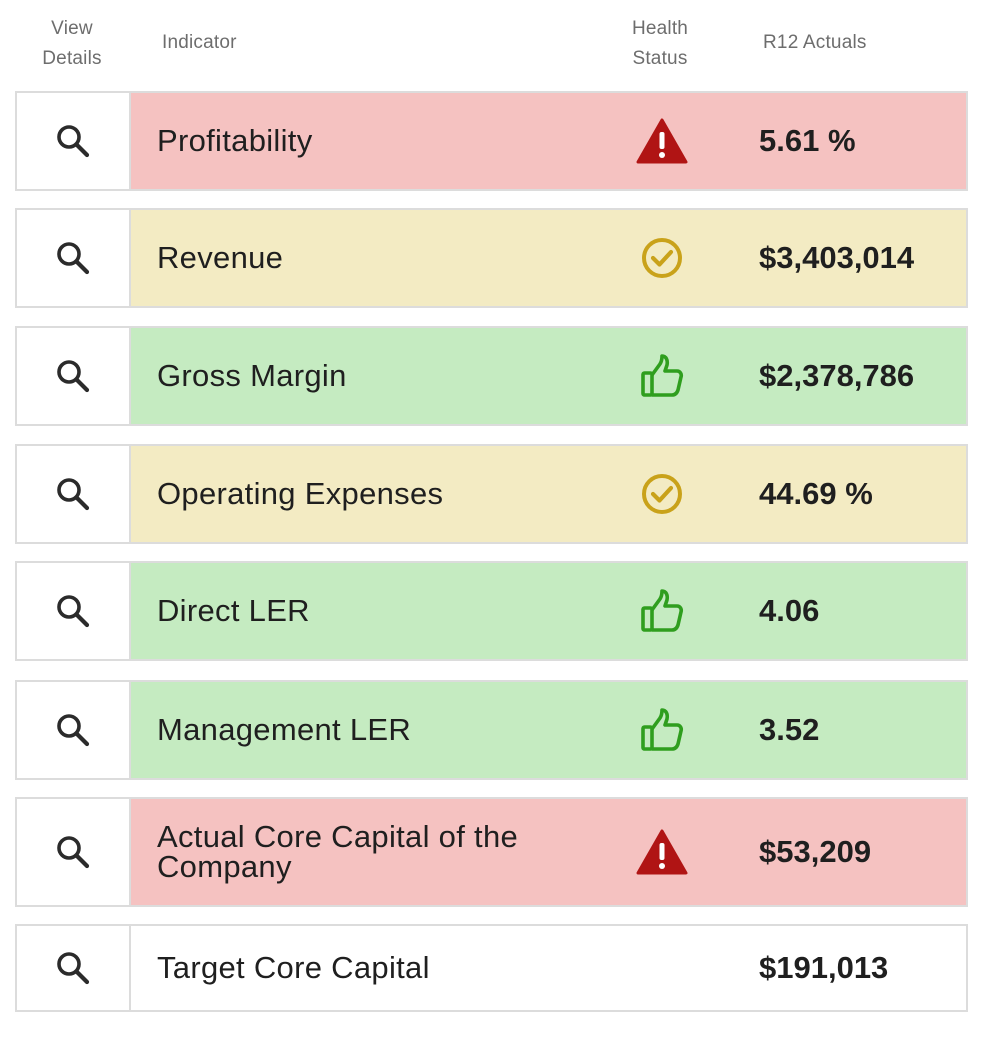  I want to click on indicator-label: Gross Margin, so click(252, 375).